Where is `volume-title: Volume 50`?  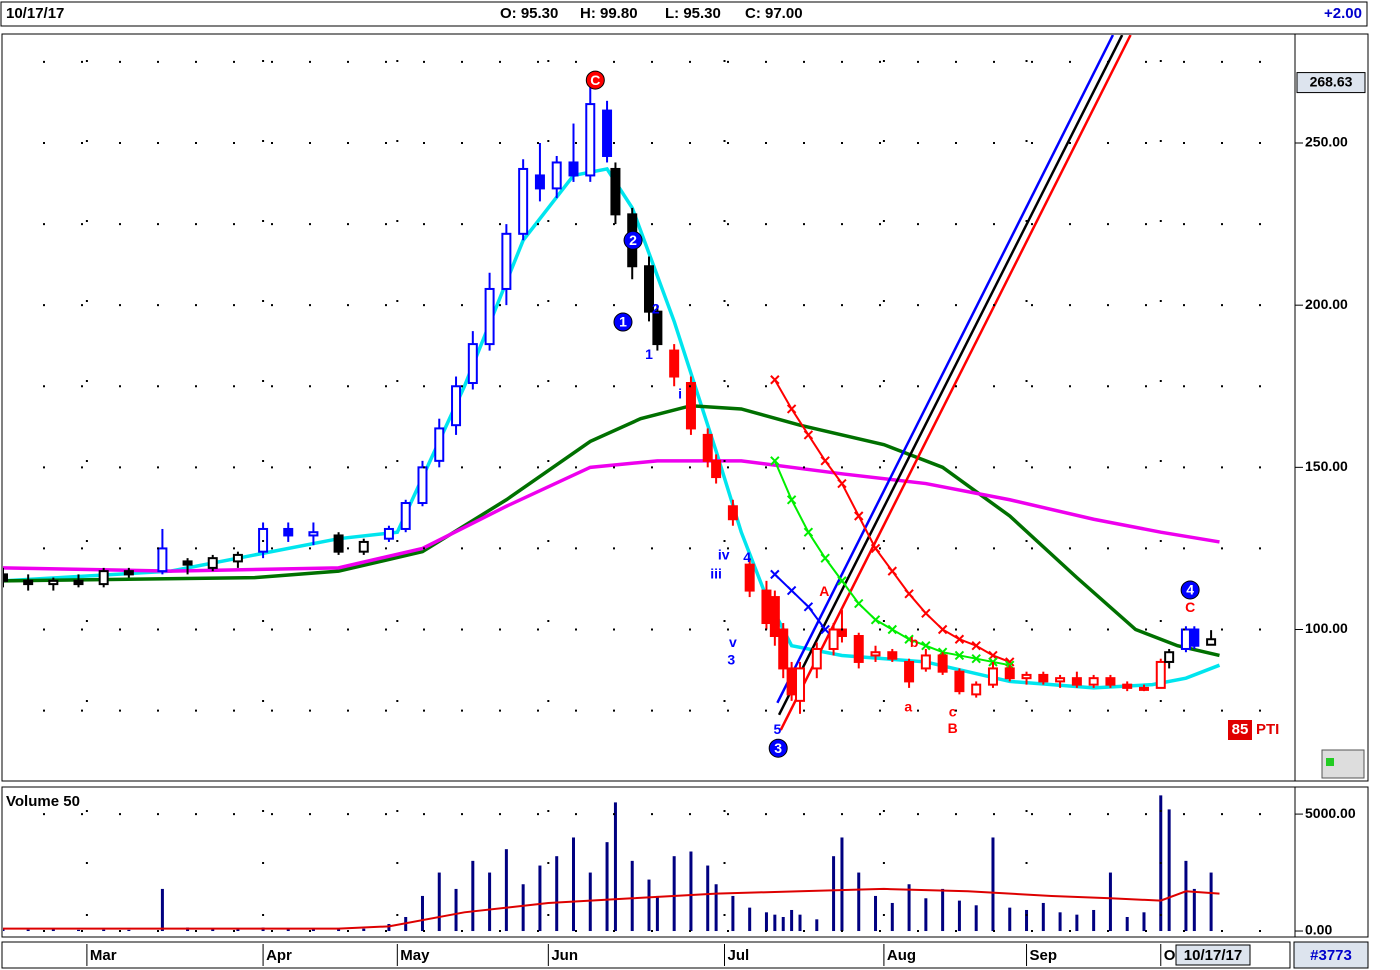
volume-title: Volume 50 is located at coordinates (43, 801).